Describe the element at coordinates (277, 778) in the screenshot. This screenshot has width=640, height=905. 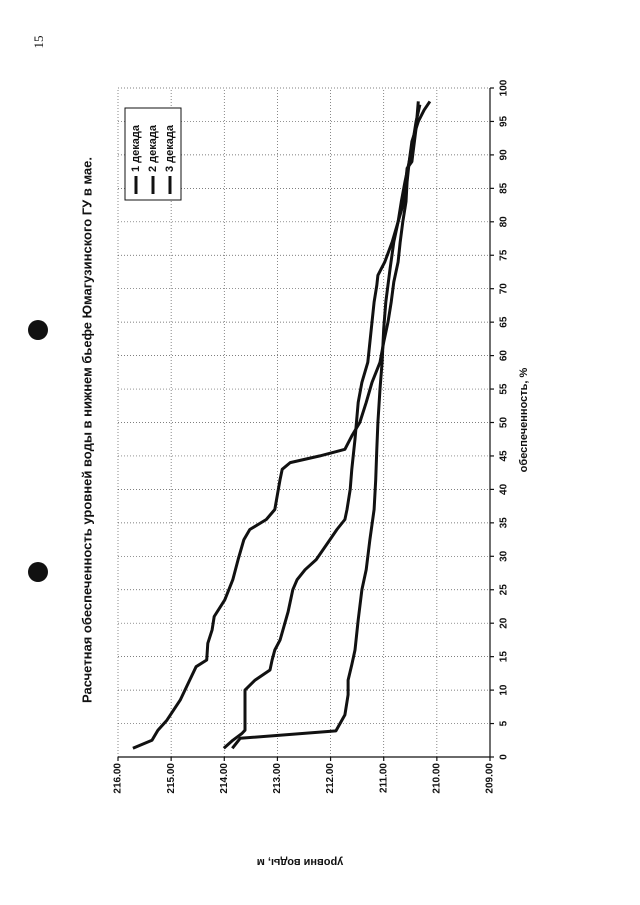
I see `y-tick-label: 213.00` at that location.